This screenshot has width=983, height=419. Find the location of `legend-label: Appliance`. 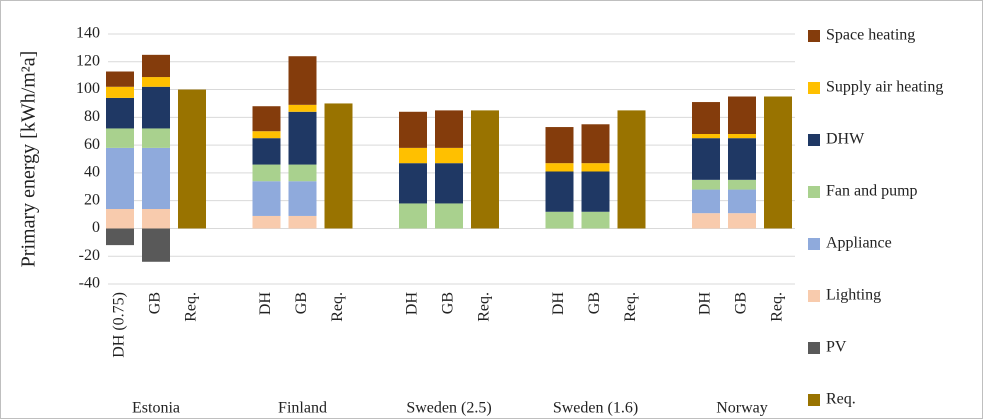

legend-label: Appliance is located at coordinates (859, 243).